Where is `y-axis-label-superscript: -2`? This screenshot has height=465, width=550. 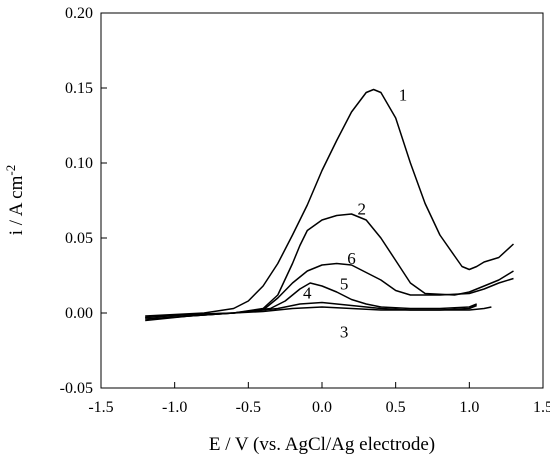 y-axis-label-superscript: -2 is located at coordinates (10, 170).